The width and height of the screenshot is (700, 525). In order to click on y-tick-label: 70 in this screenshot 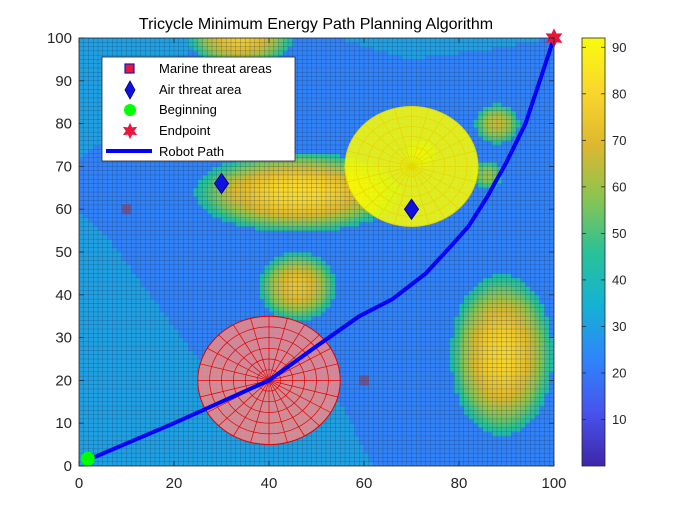, I will do `click(63, 166)`.